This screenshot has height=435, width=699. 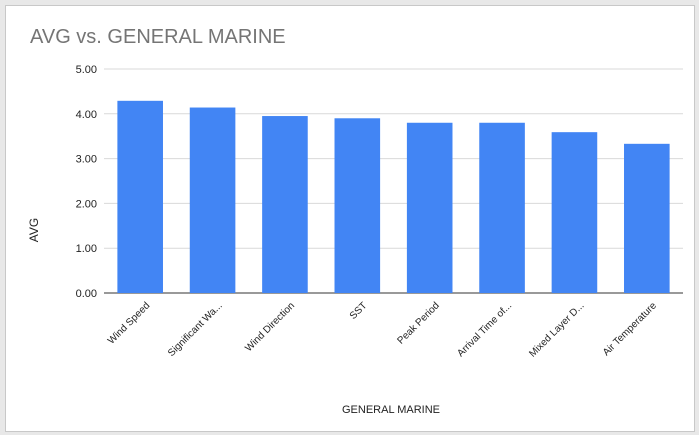 What do you see at coordinates (158, 37) in the screenshot?
I see `chart-title: AVG vs. GENERAL MARINE` at bounding box center [158, 37].